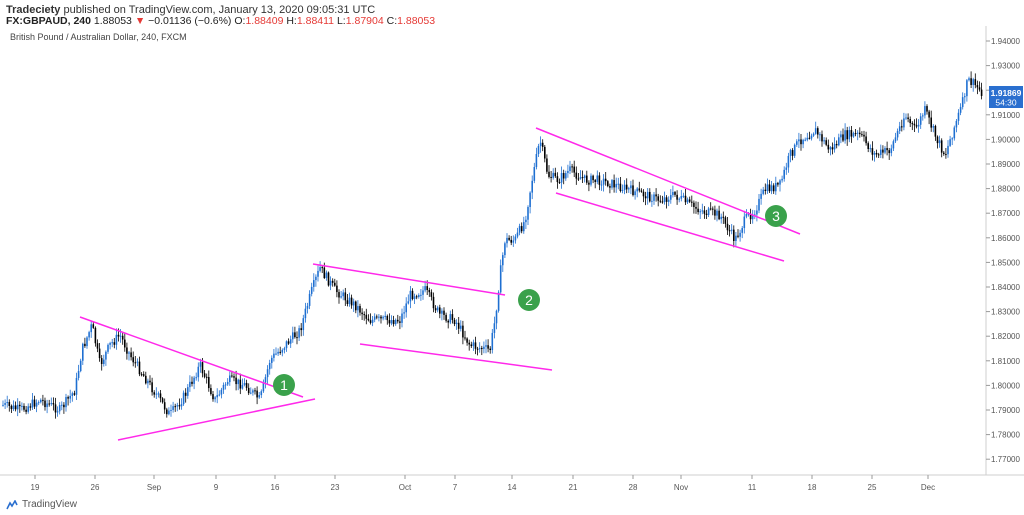  Describe the element at coordinates (573, 487) in the screenshot. I see `time-tick-label: 21` at that location.